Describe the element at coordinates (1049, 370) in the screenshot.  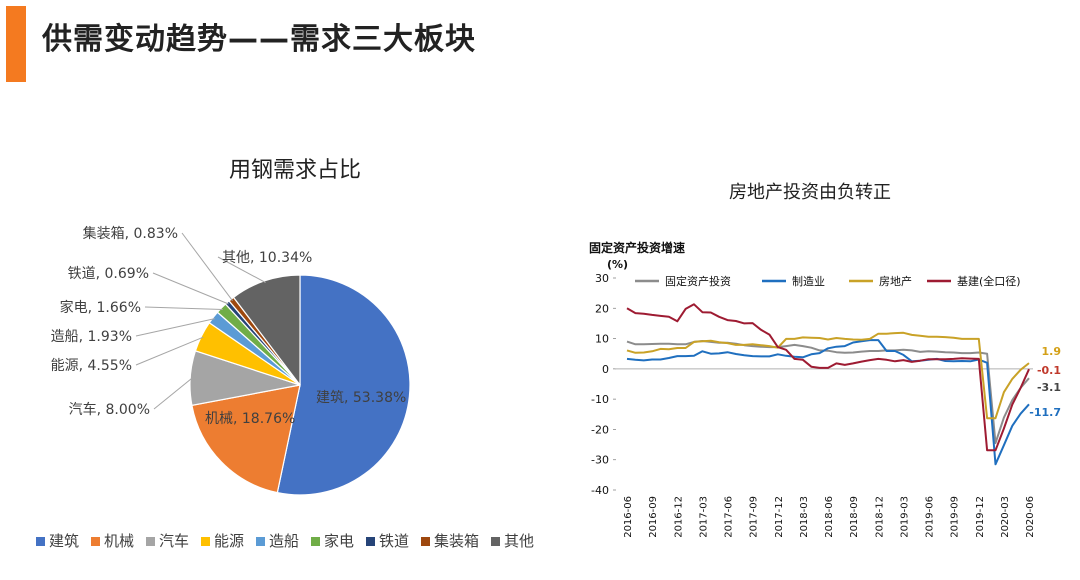
I see `end-value-label: -0.1` at that location.